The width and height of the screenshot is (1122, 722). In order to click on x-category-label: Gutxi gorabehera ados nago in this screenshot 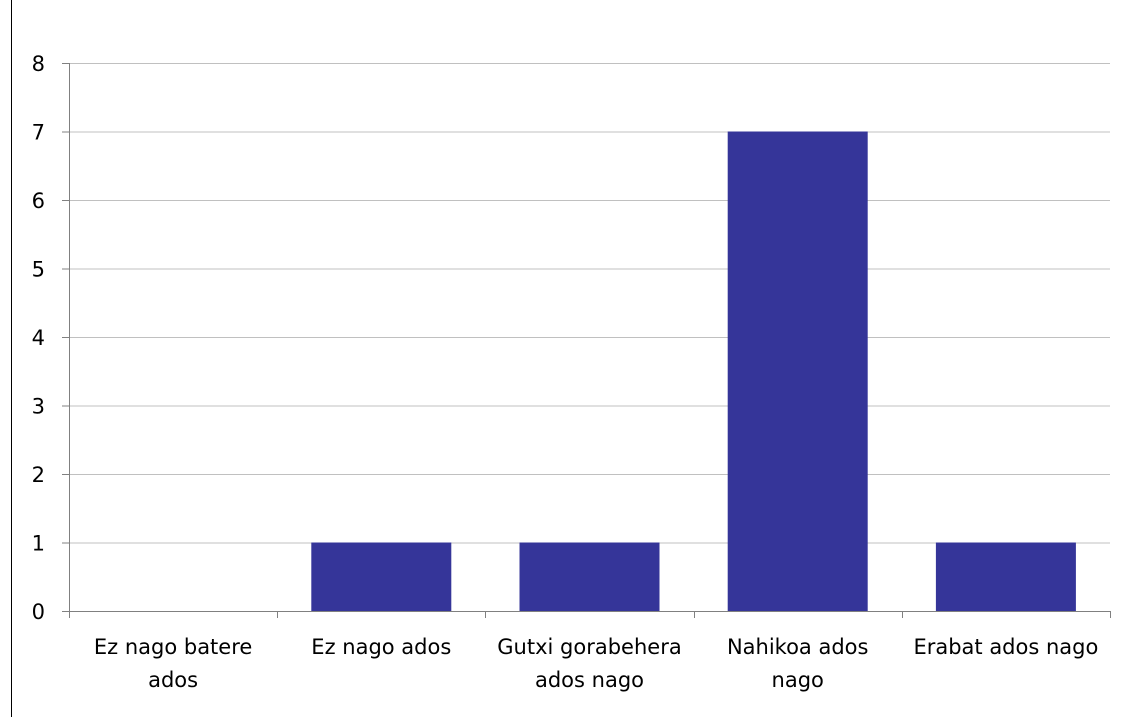, I will do `click(589, 663)`.